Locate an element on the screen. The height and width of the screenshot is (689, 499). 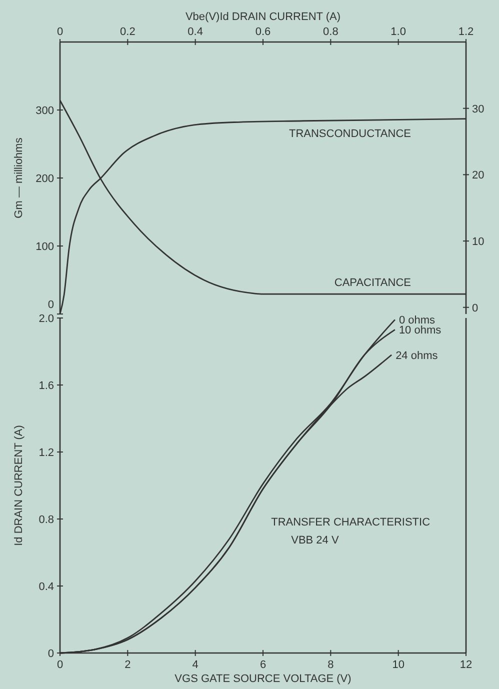
y2-tick-label: 0 is located at coordinates (475, 308).